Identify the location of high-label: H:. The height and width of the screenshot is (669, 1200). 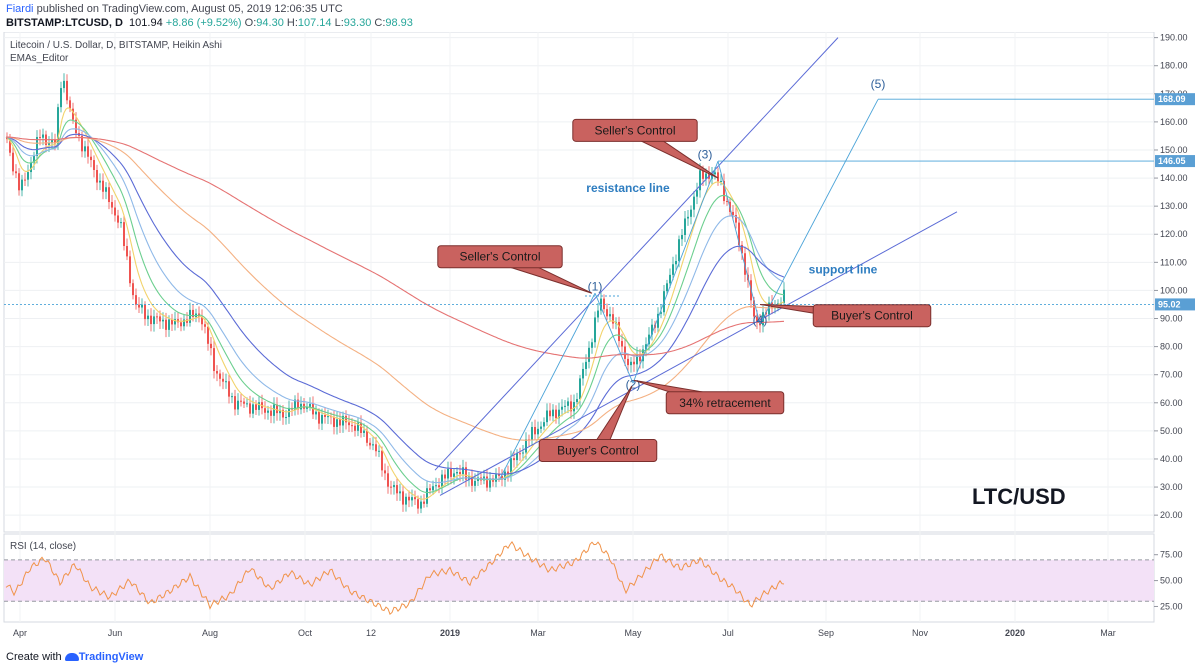
(292, 23).